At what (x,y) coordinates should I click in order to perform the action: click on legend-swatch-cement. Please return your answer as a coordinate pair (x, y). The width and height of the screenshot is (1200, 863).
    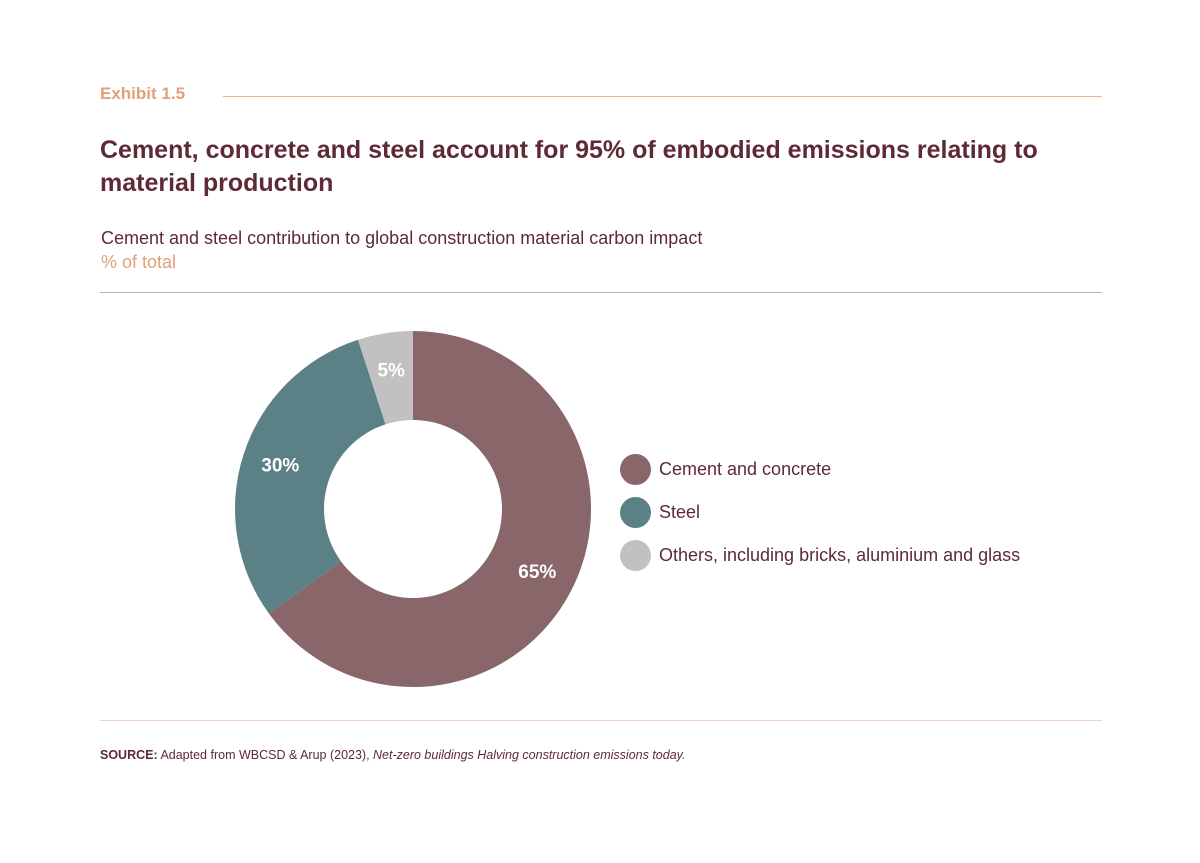
    Looking at the image, I should click on (635, 469).